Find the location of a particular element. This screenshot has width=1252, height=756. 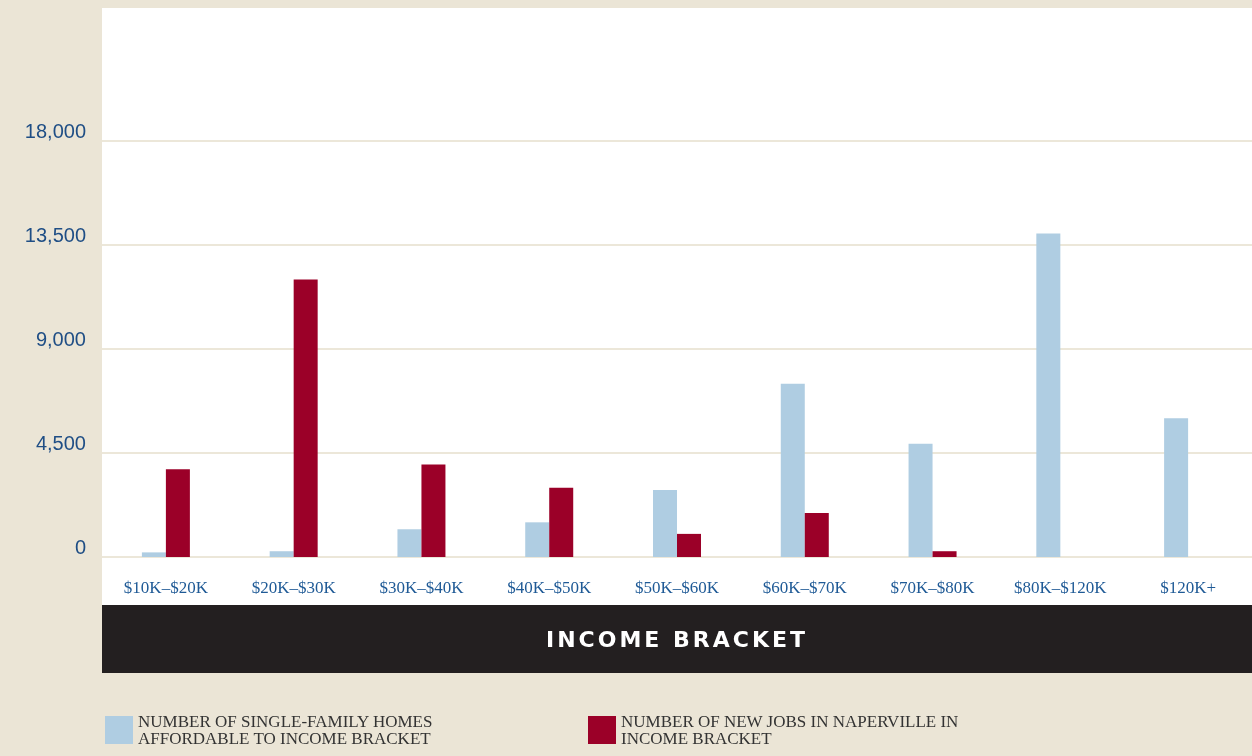

x-tick-label: $10K–$20K is located at coordinates (166, 587).